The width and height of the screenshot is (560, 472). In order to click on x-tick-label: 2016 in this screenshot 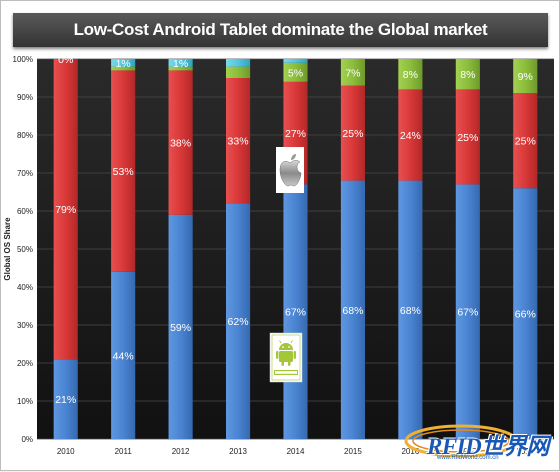, I will do `click(410, 451)`.